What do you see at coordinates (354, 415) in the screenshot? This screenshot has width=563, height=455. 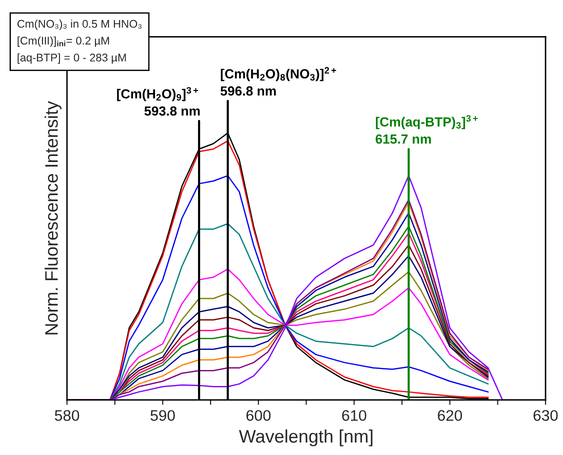 I see `x-tick-label: 610` at bounding box center [354, 415].